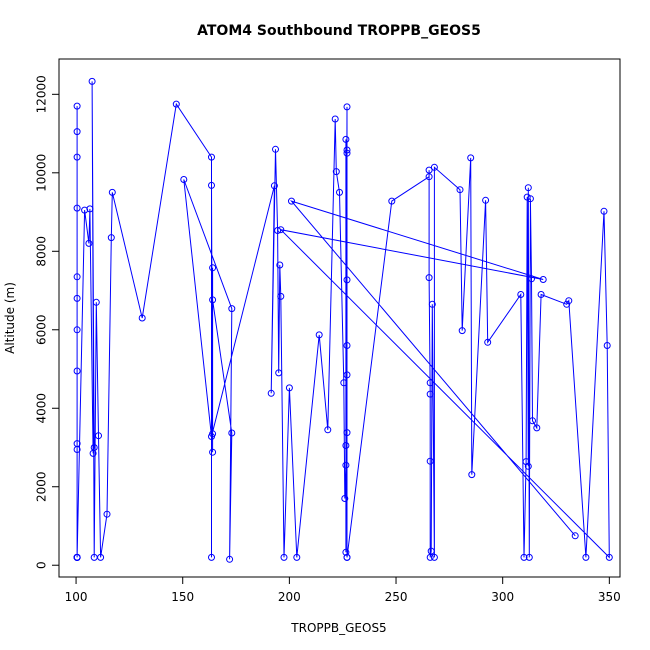  What do you see at coordinates (42, 565) in the screenshot?
I see `y-tick-label: 0` at bounding box center [42, 565].